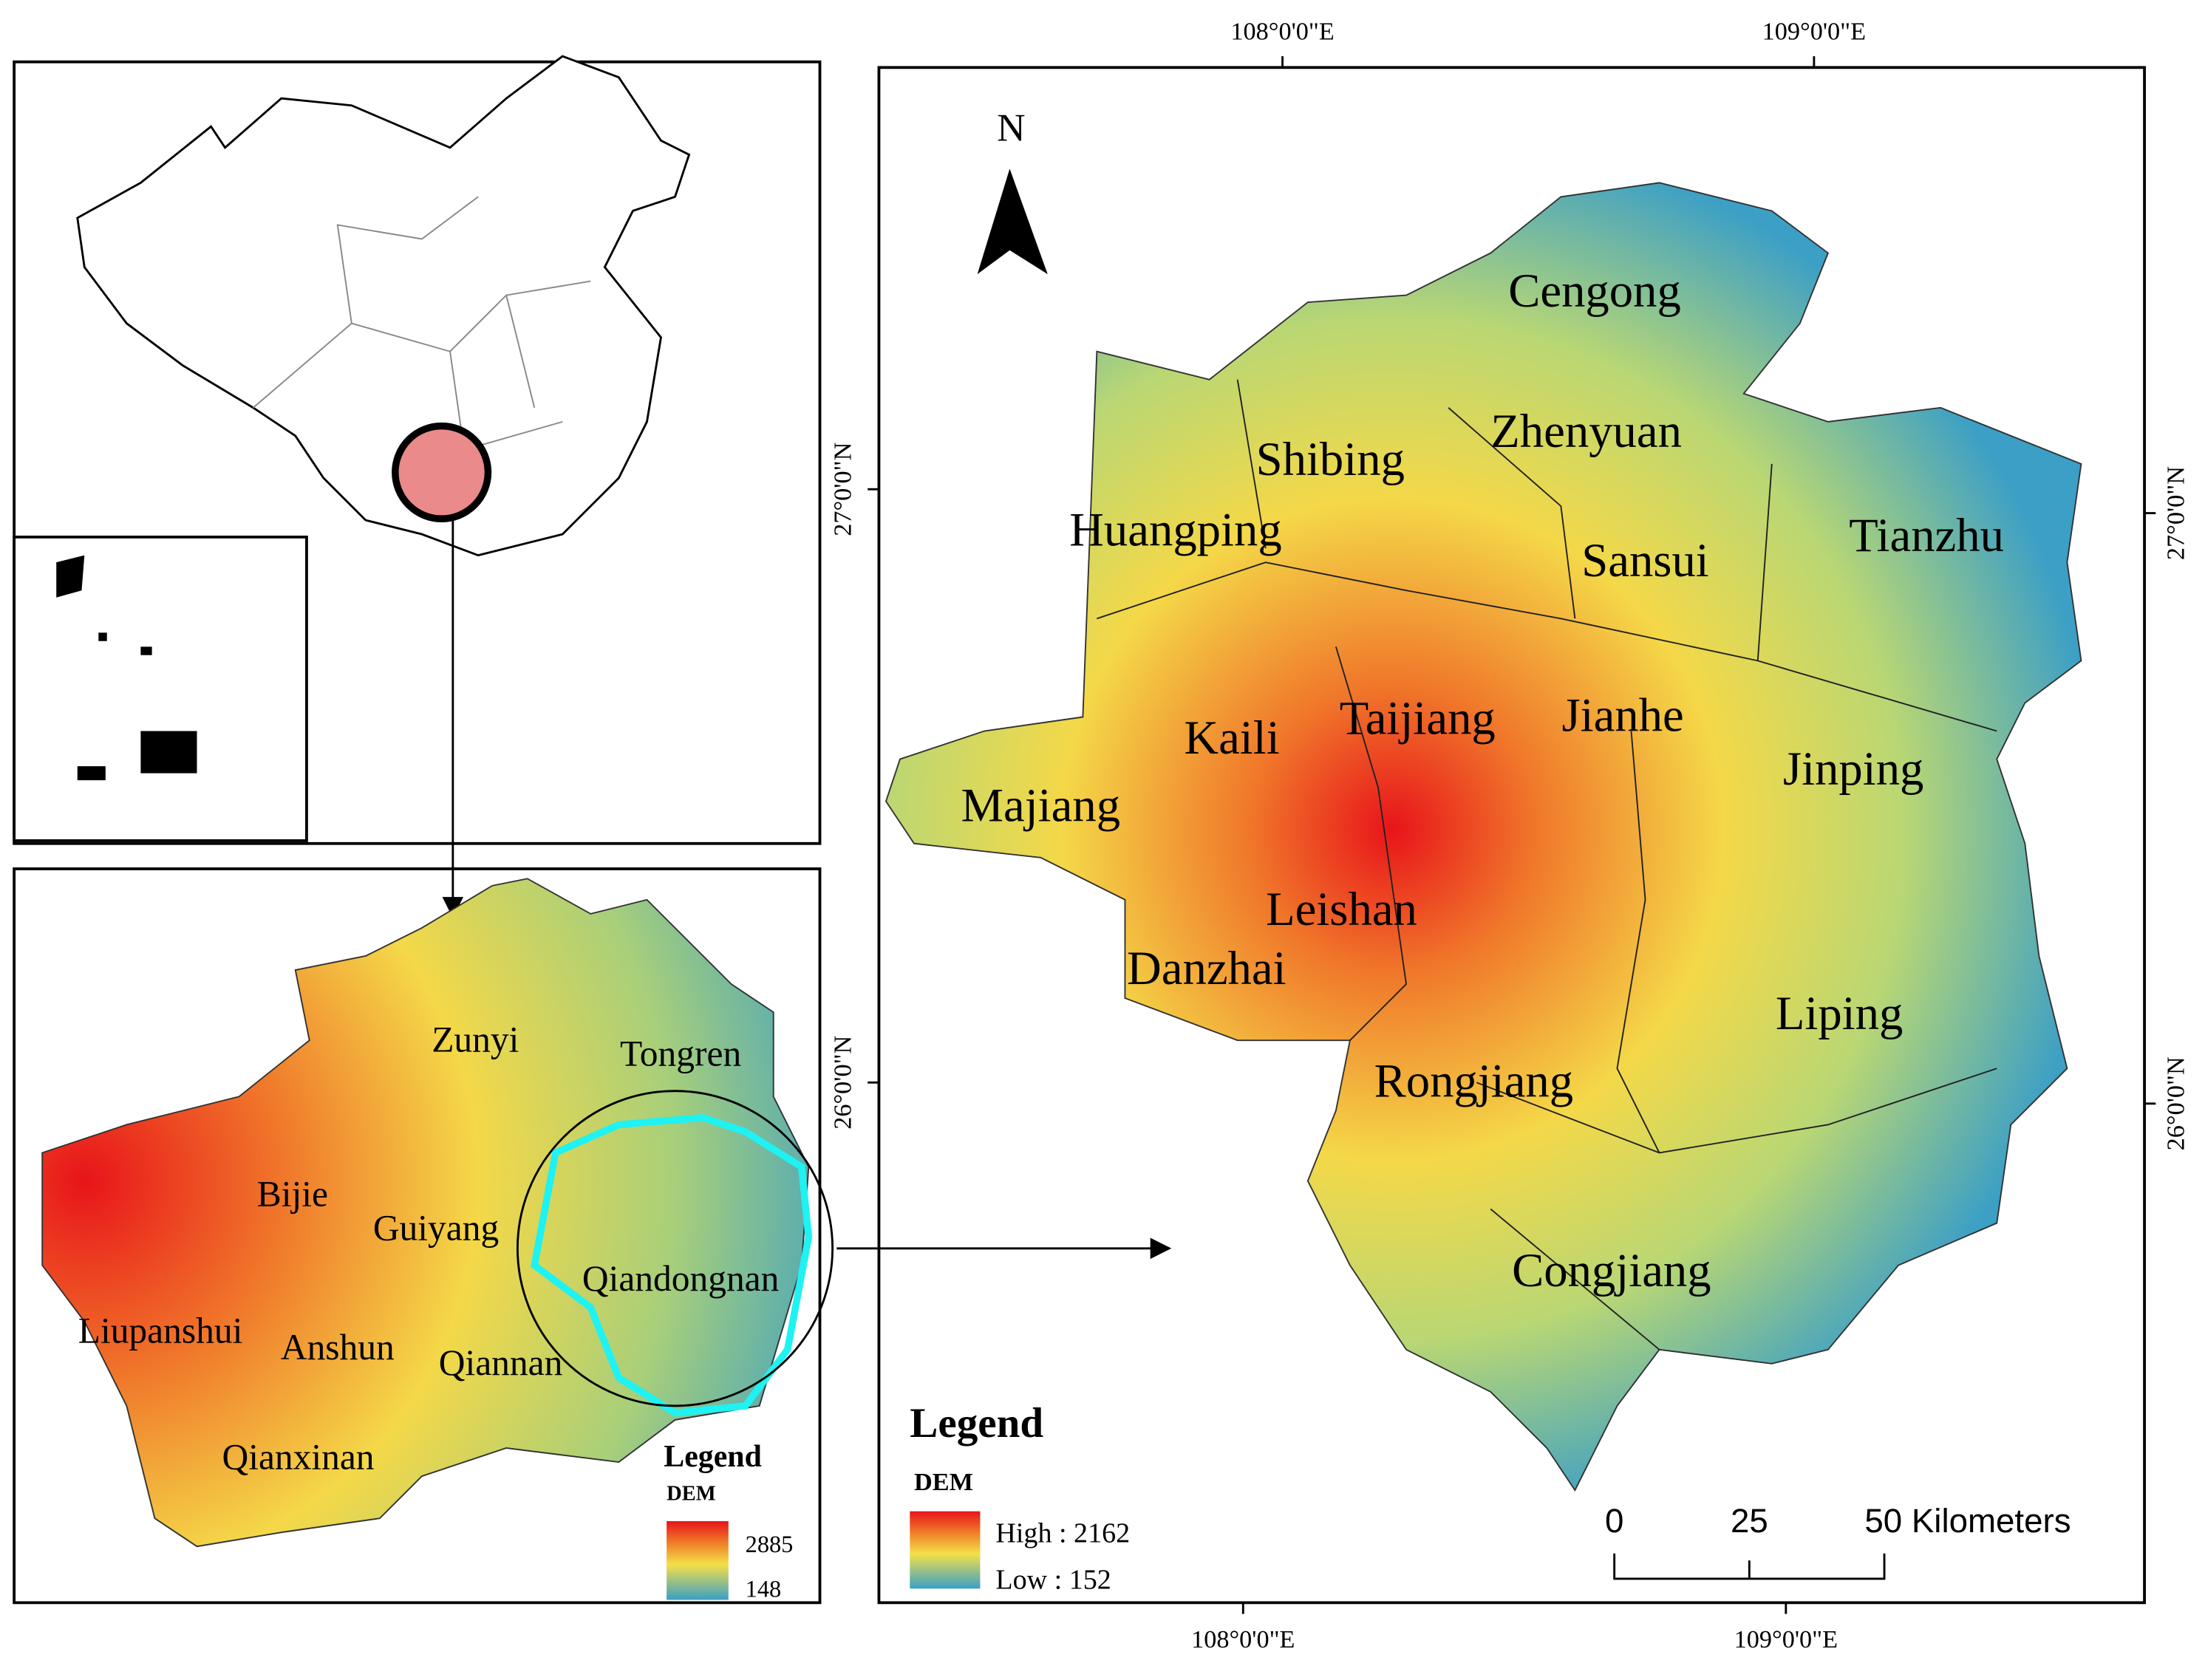  What do you see at coordinates (698, 1560) in the screenshot?
I see `province-legend-ramp` at bounding box center [698, 1560].